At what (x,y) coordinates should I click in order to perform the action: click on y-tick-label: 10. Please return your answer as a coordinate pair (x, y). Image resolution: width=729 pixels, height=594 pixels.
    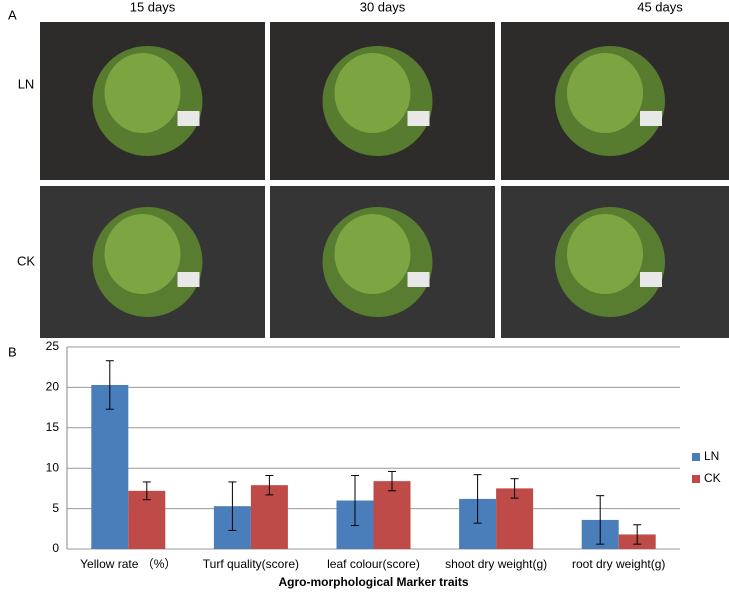
    Looking at the image, I should click on (53, 467).